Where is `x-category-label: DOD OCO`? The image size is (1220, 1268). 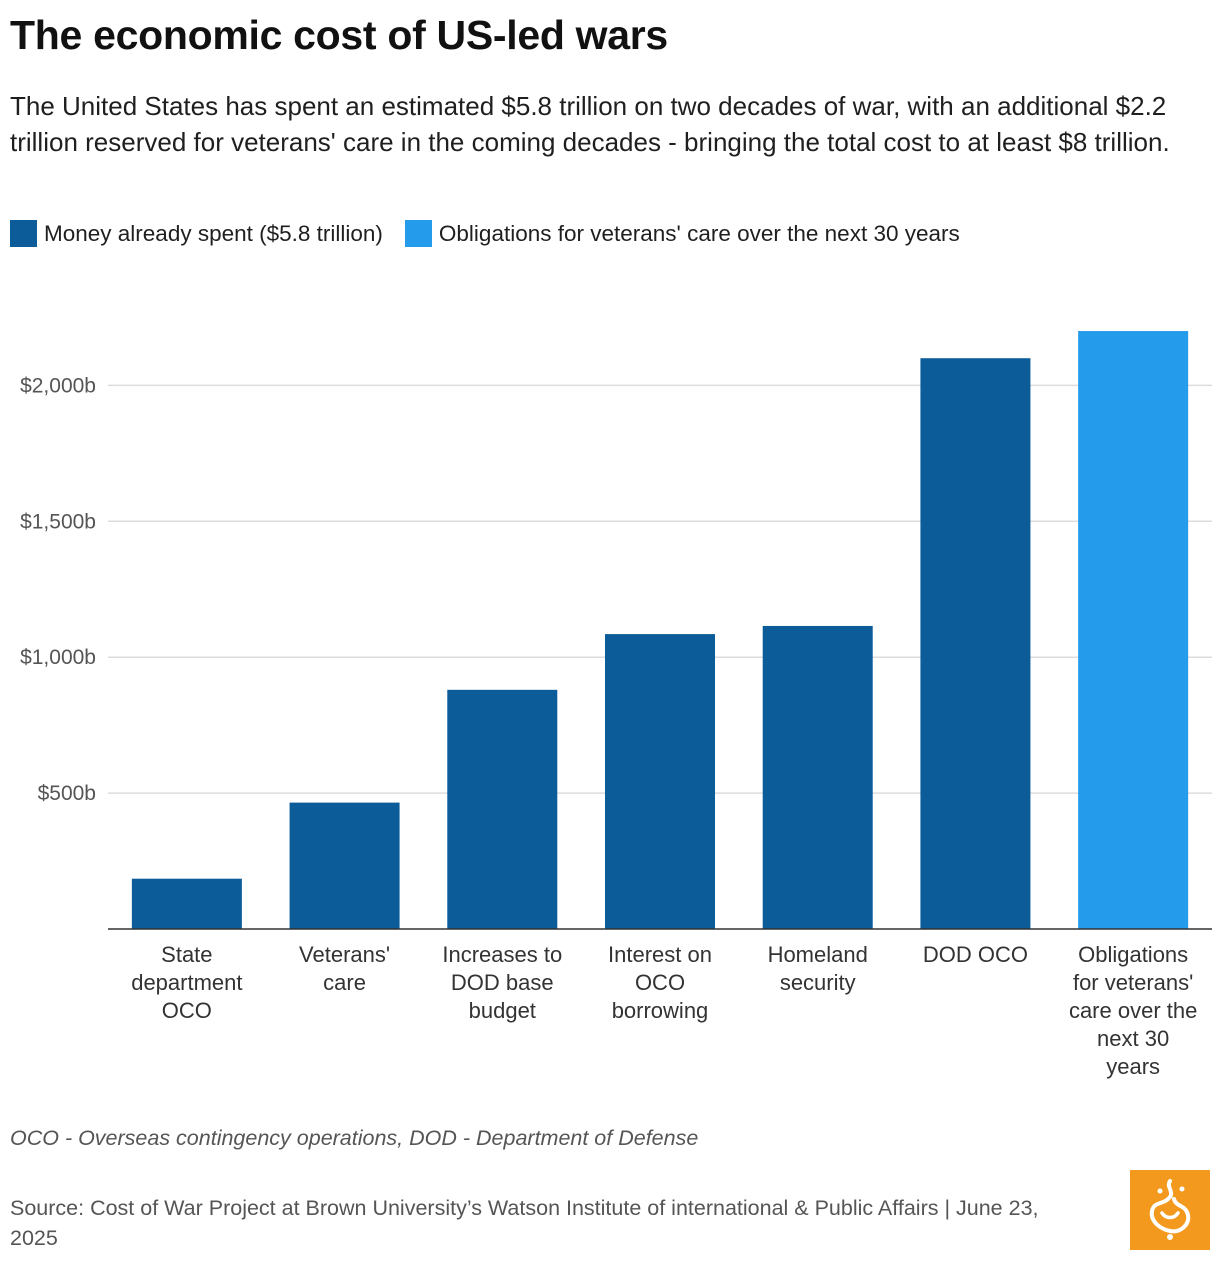 x-category-label: DOD OCO is located at coordinates (975, 954).